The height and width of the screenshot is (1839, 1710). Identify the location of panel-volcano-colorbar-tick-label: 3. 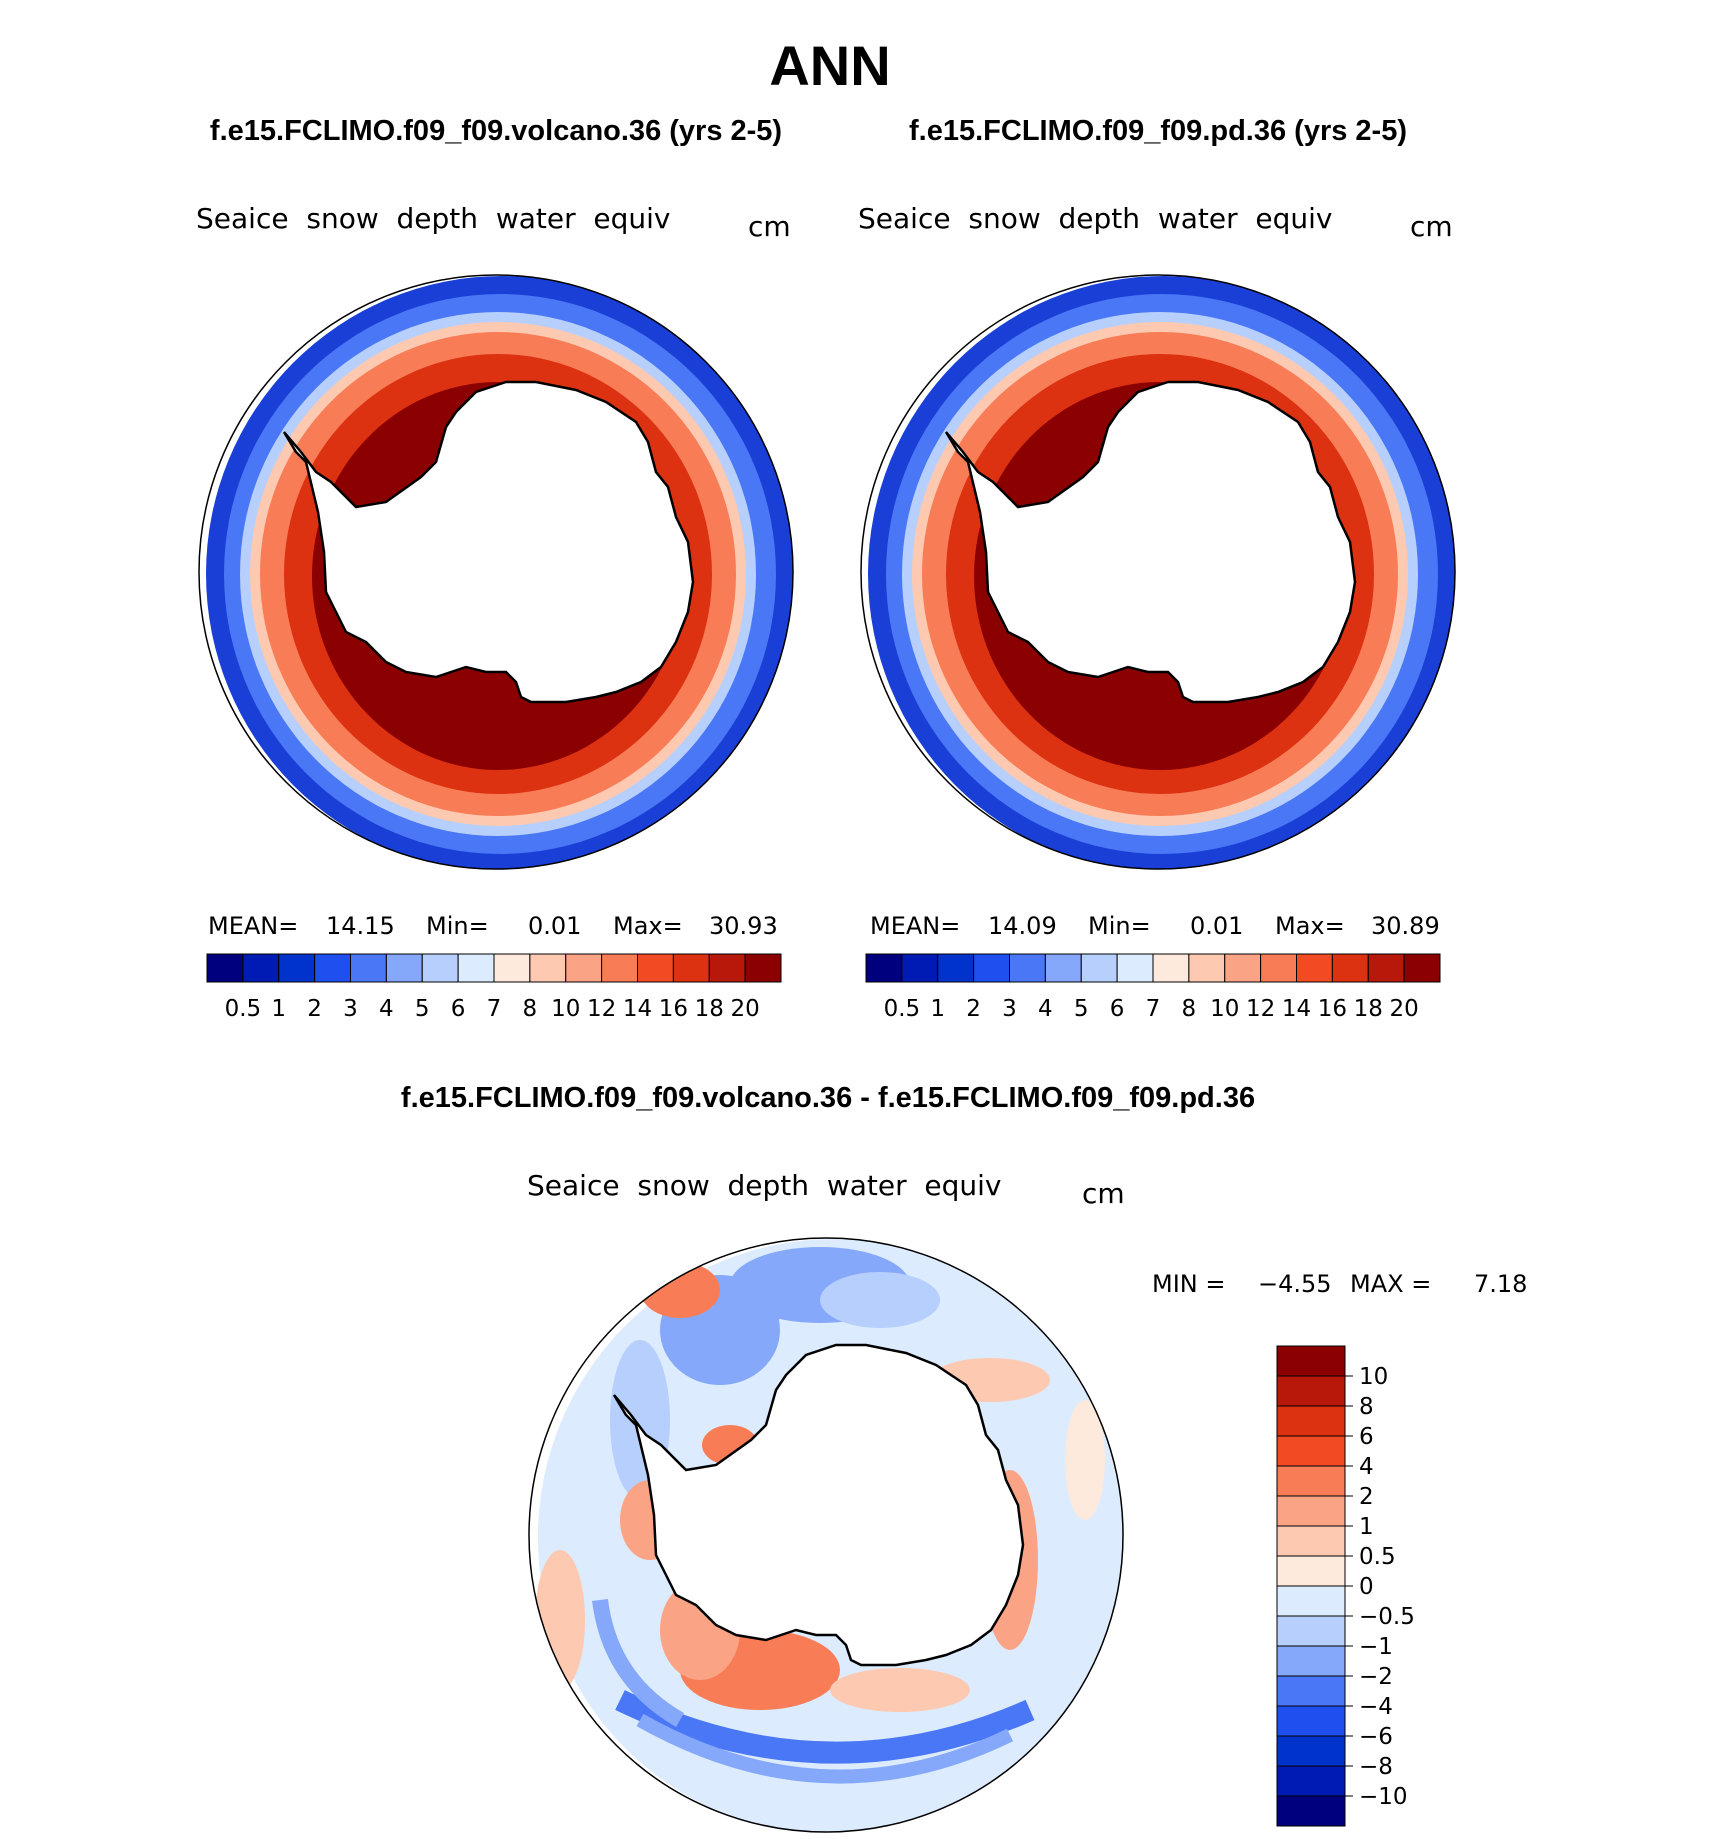
(350, 1009).